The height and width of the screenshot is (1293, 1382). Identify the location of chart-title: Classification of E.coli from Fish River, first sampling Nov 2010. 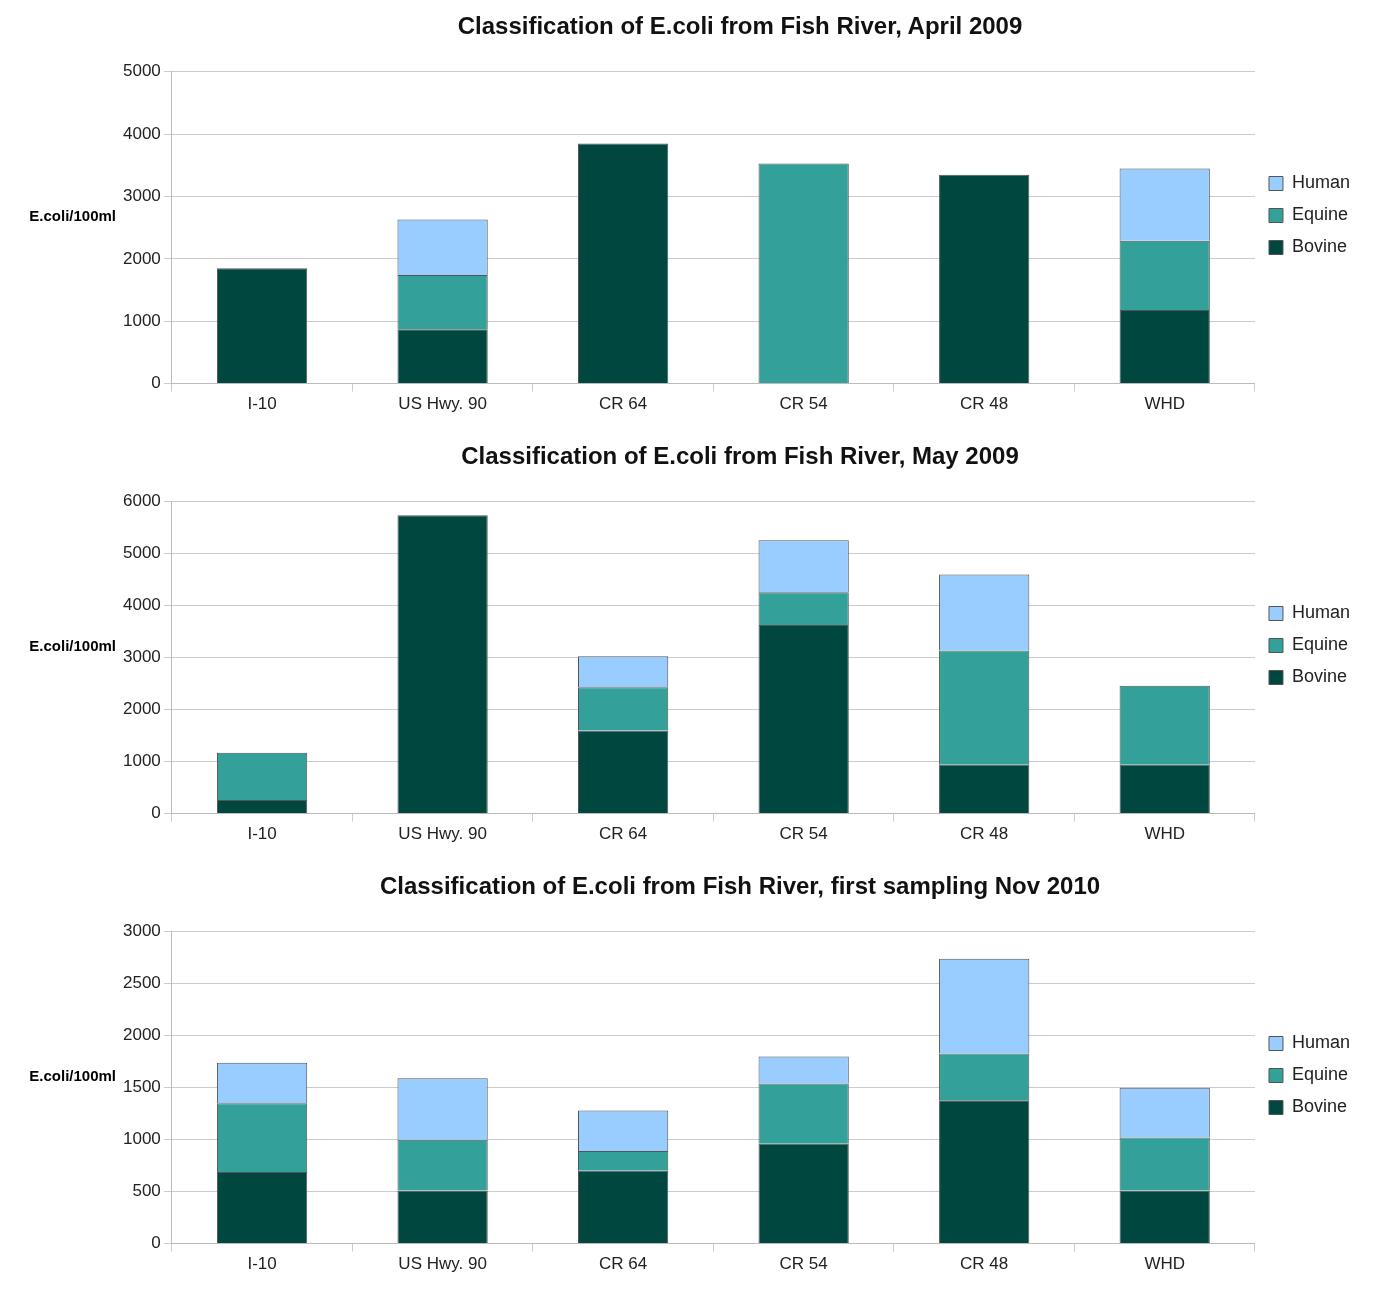
(740, 885).